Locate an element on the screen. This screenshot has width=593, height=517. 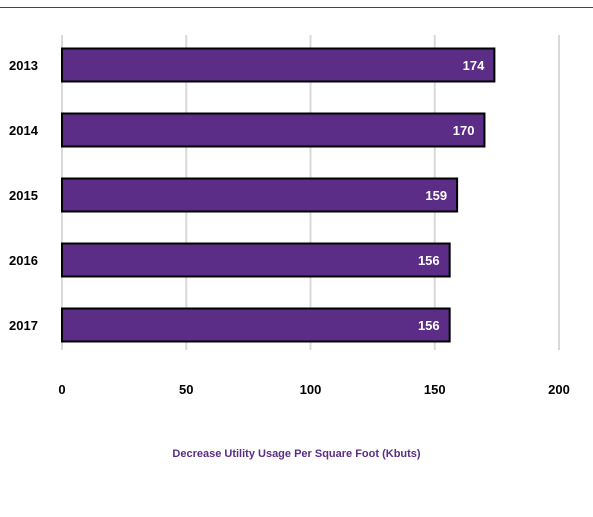
x-tick-label: 150 is located at coordinates (435, 389).